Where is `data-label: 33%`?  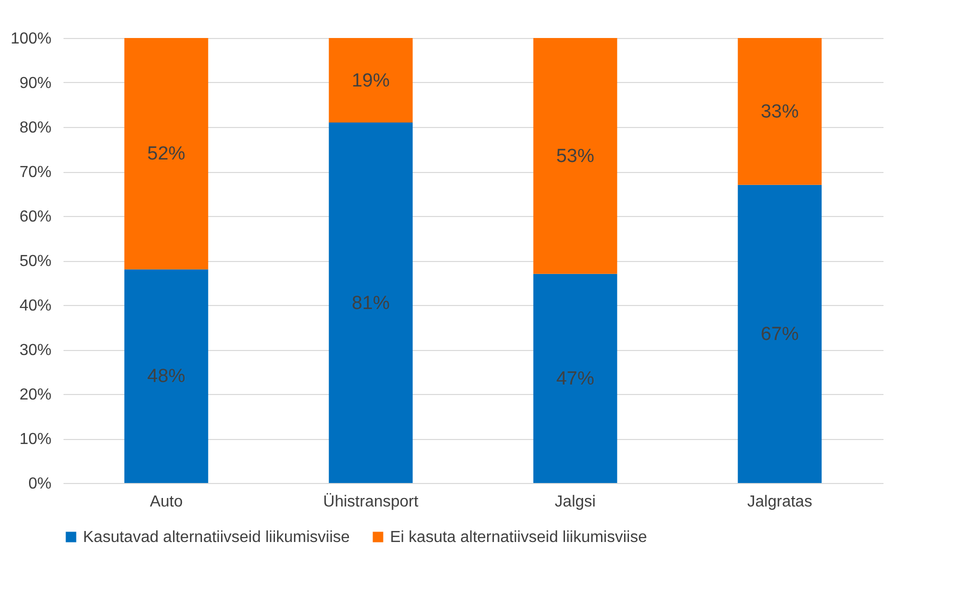 data-label: 33% is located at coordinates (779, 111).